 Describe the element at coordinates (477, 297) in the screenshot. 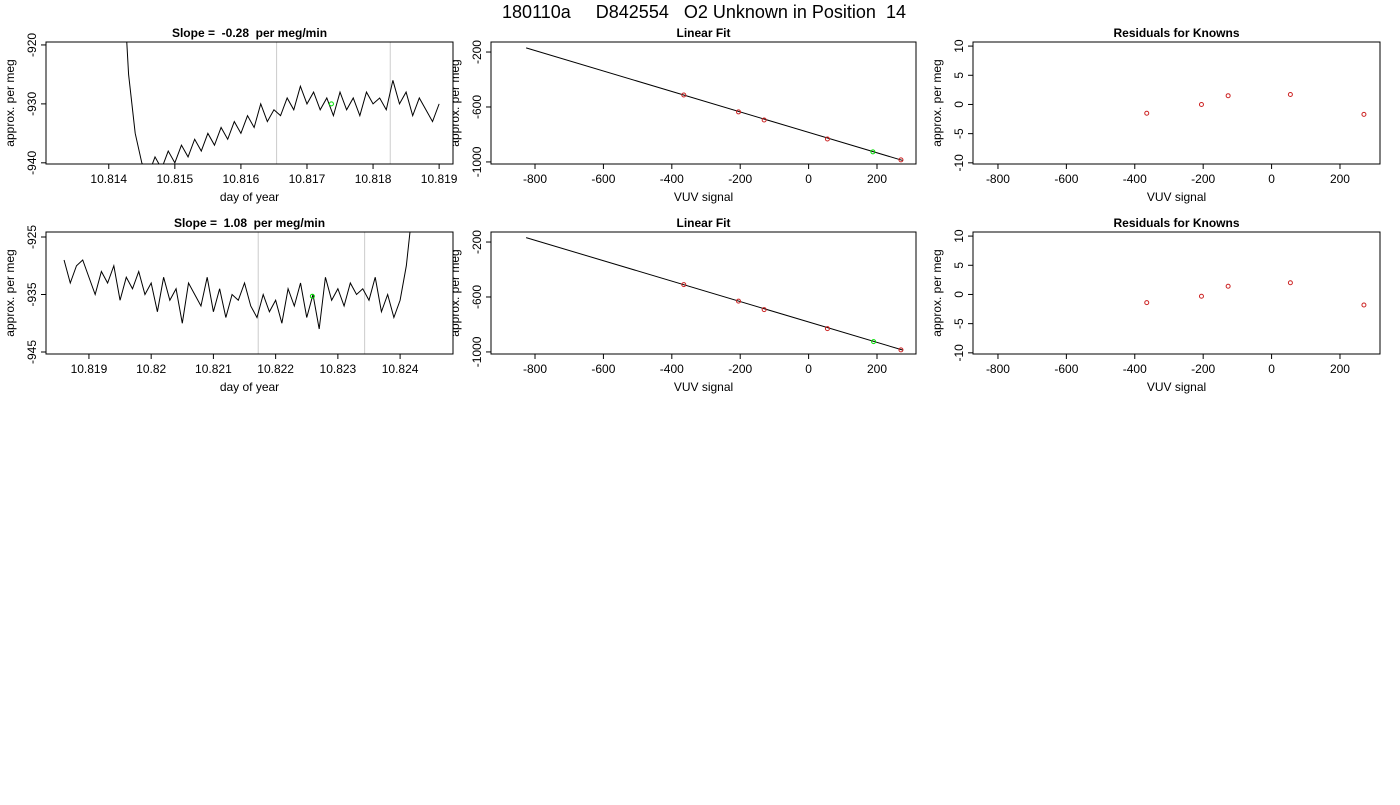

I see `y-tick-label: -600` at that location.